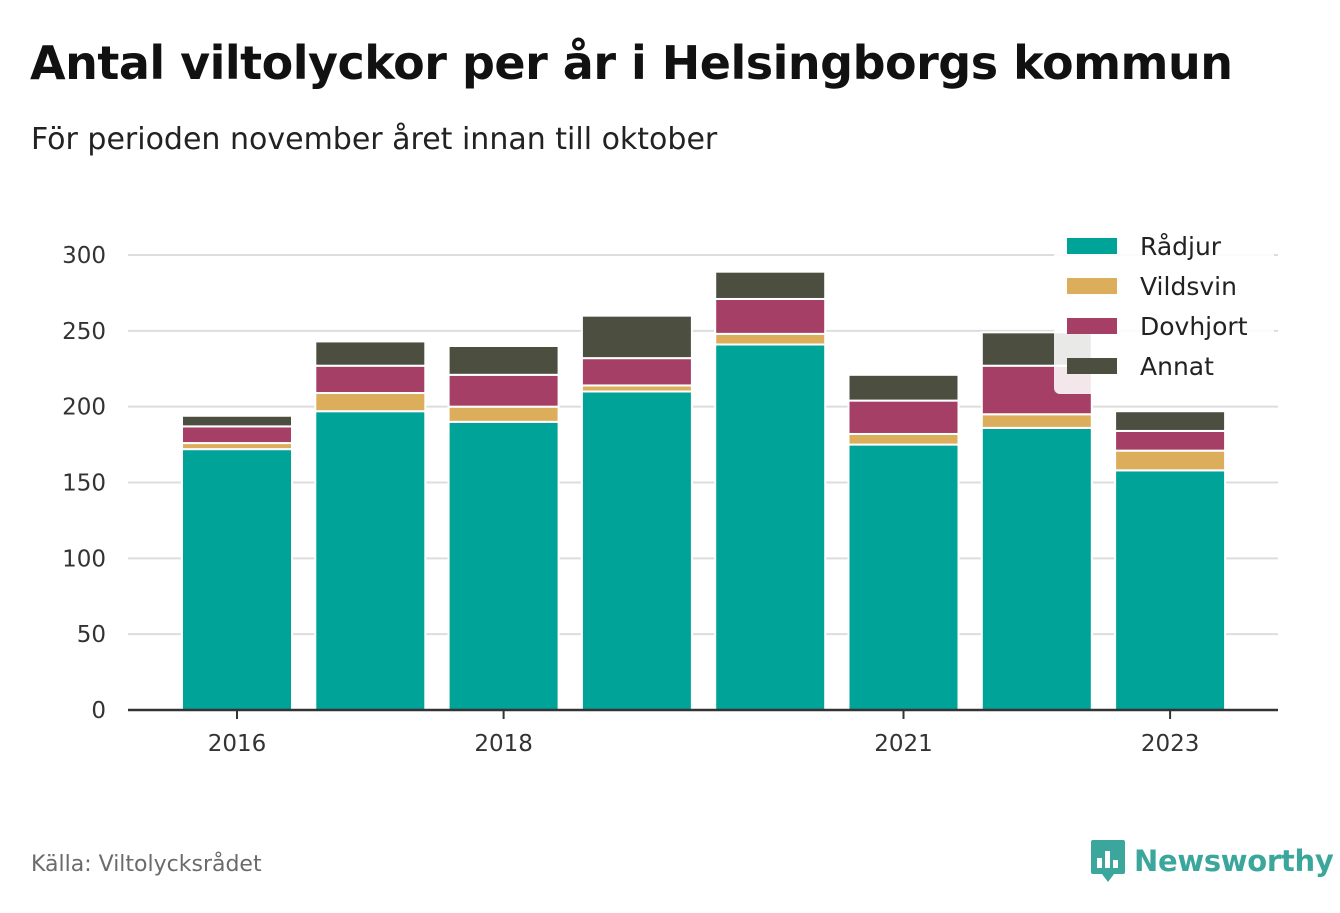 The width and height of the screenshot is (1340, 913). I want to click on newsworthy-logo-icon, so click(1108, 861).